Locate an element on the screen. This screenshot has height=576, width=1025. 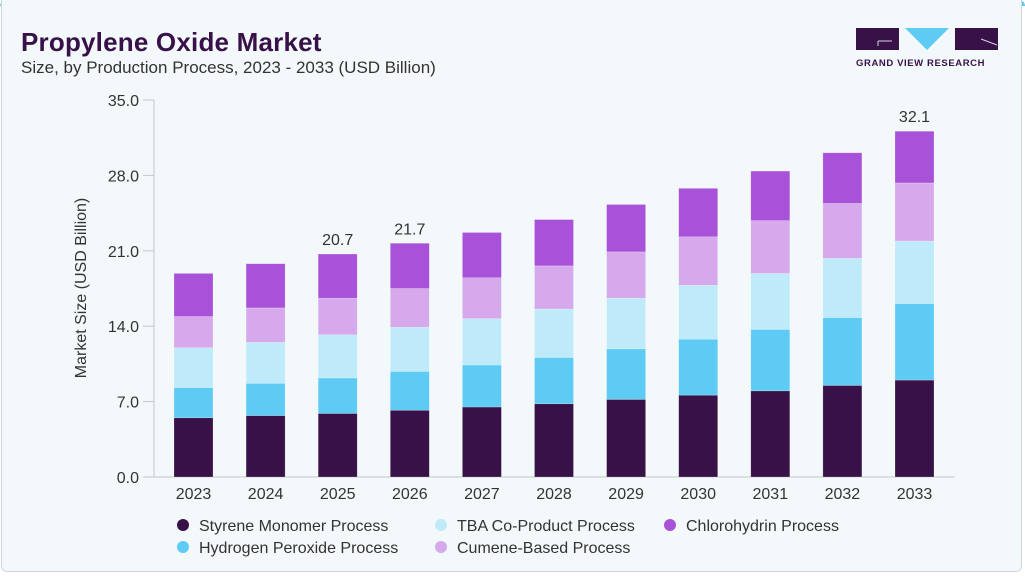
legend-label: Hydrogen Peroxide Process is located at coordinates (298, 548).